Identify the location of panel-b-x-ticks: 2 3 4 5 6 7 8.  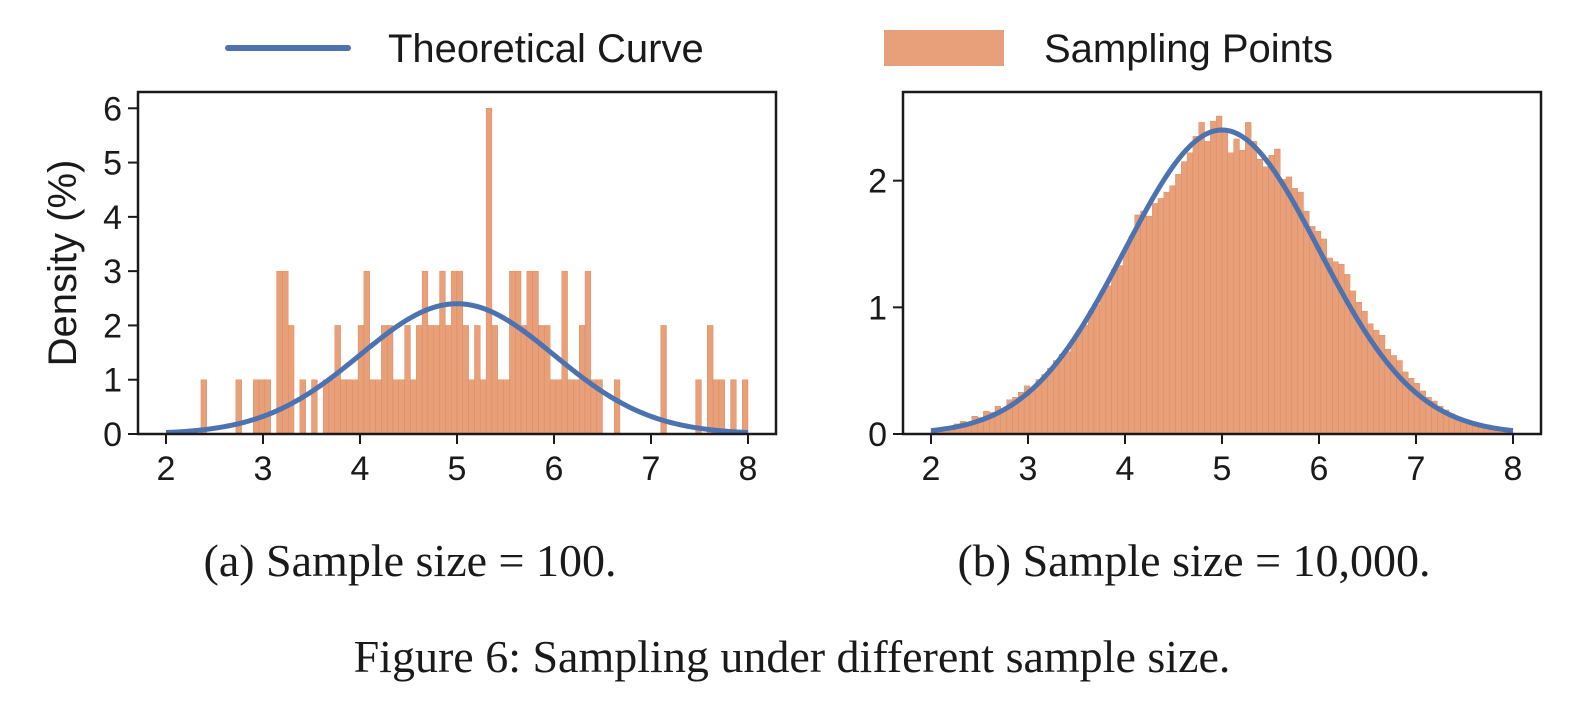
(1222, 461).